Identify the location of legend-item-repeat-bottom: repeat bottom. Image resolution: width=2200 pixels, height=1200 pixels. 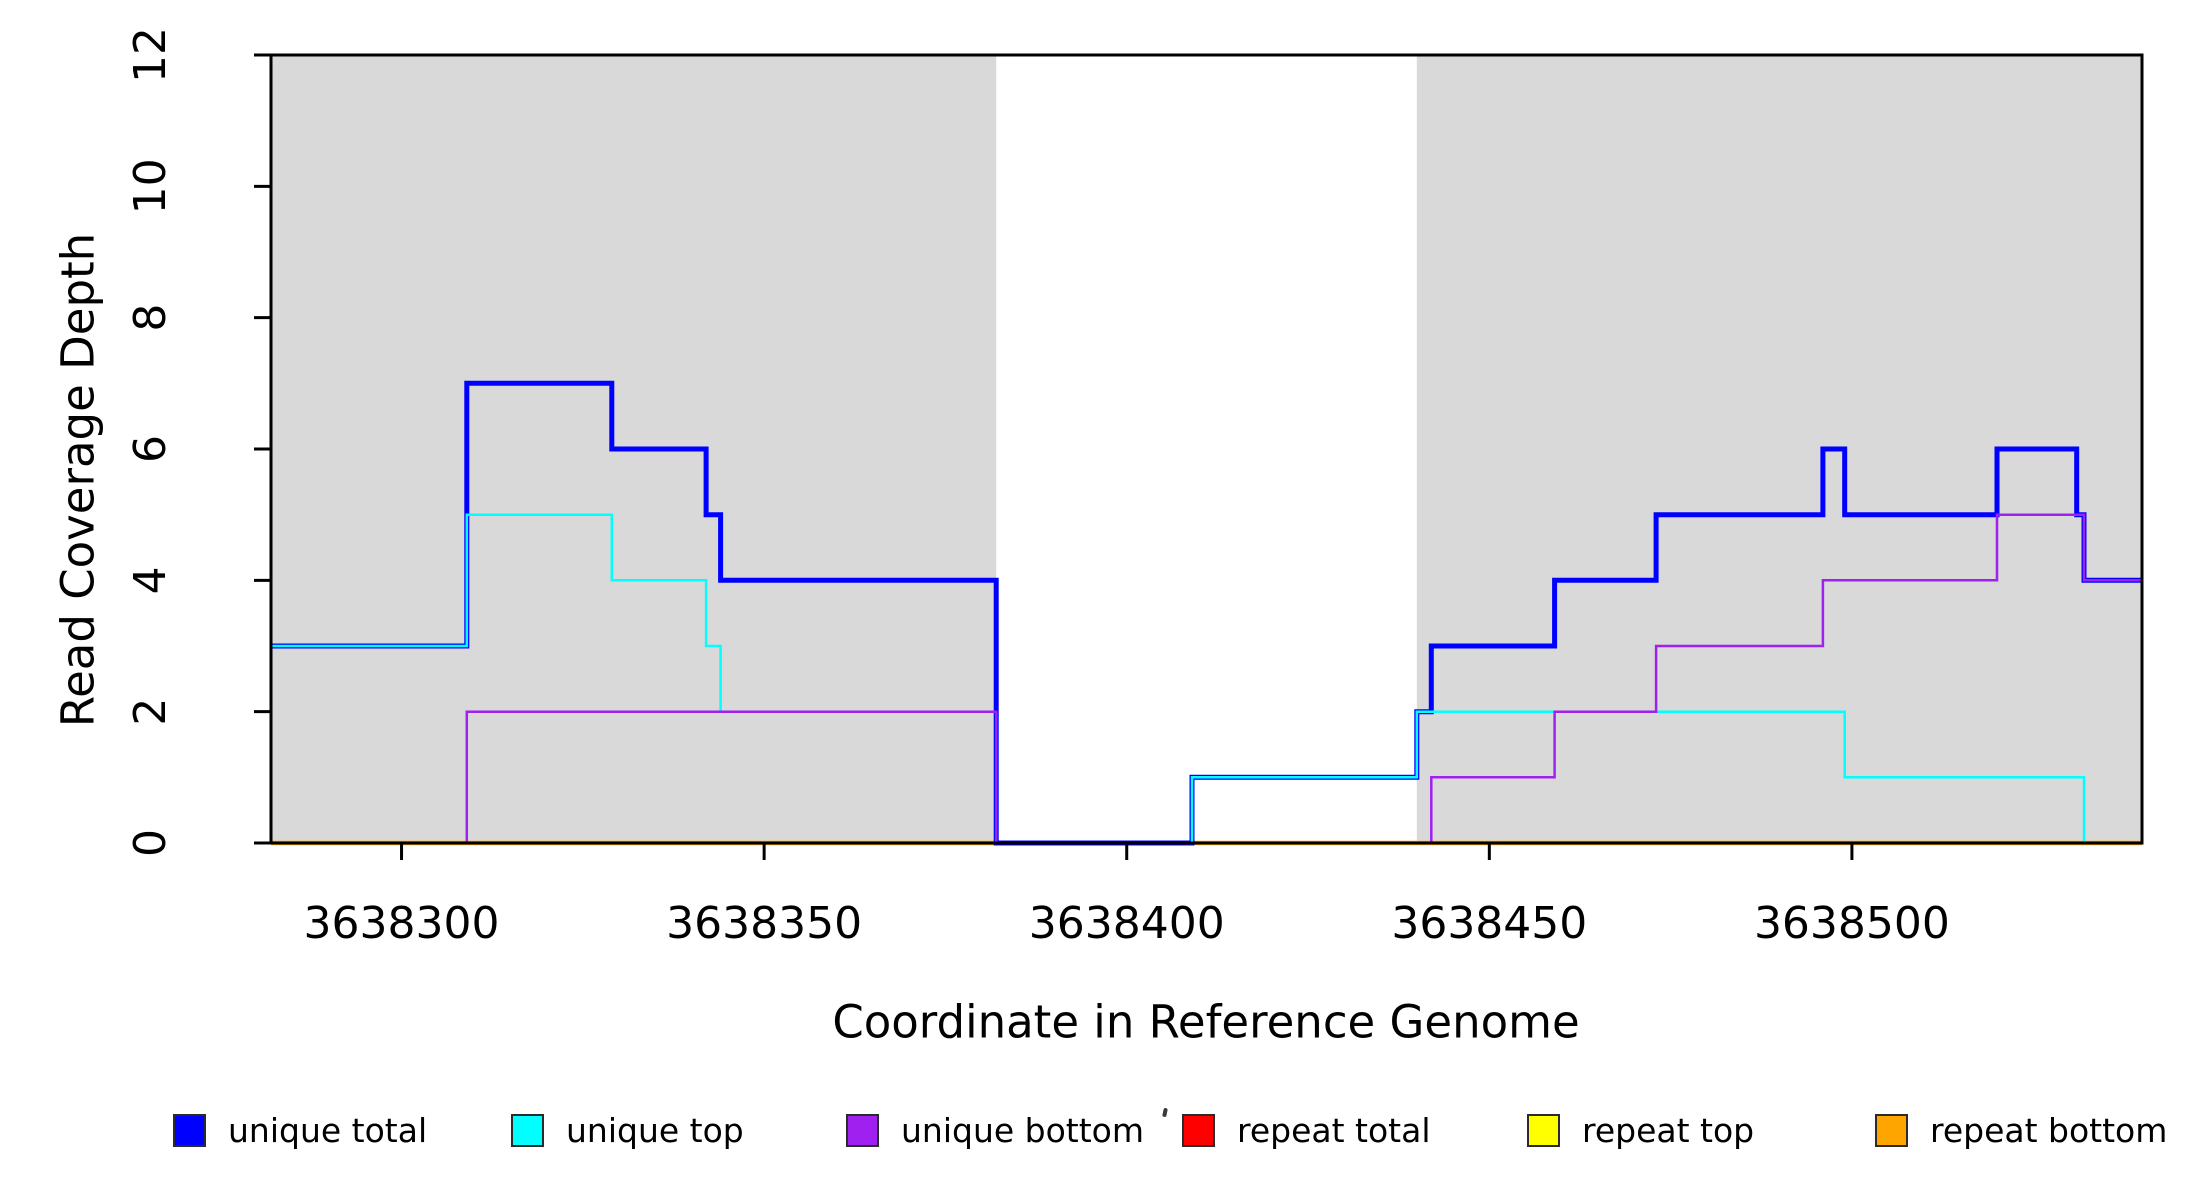
(2021, 1130).